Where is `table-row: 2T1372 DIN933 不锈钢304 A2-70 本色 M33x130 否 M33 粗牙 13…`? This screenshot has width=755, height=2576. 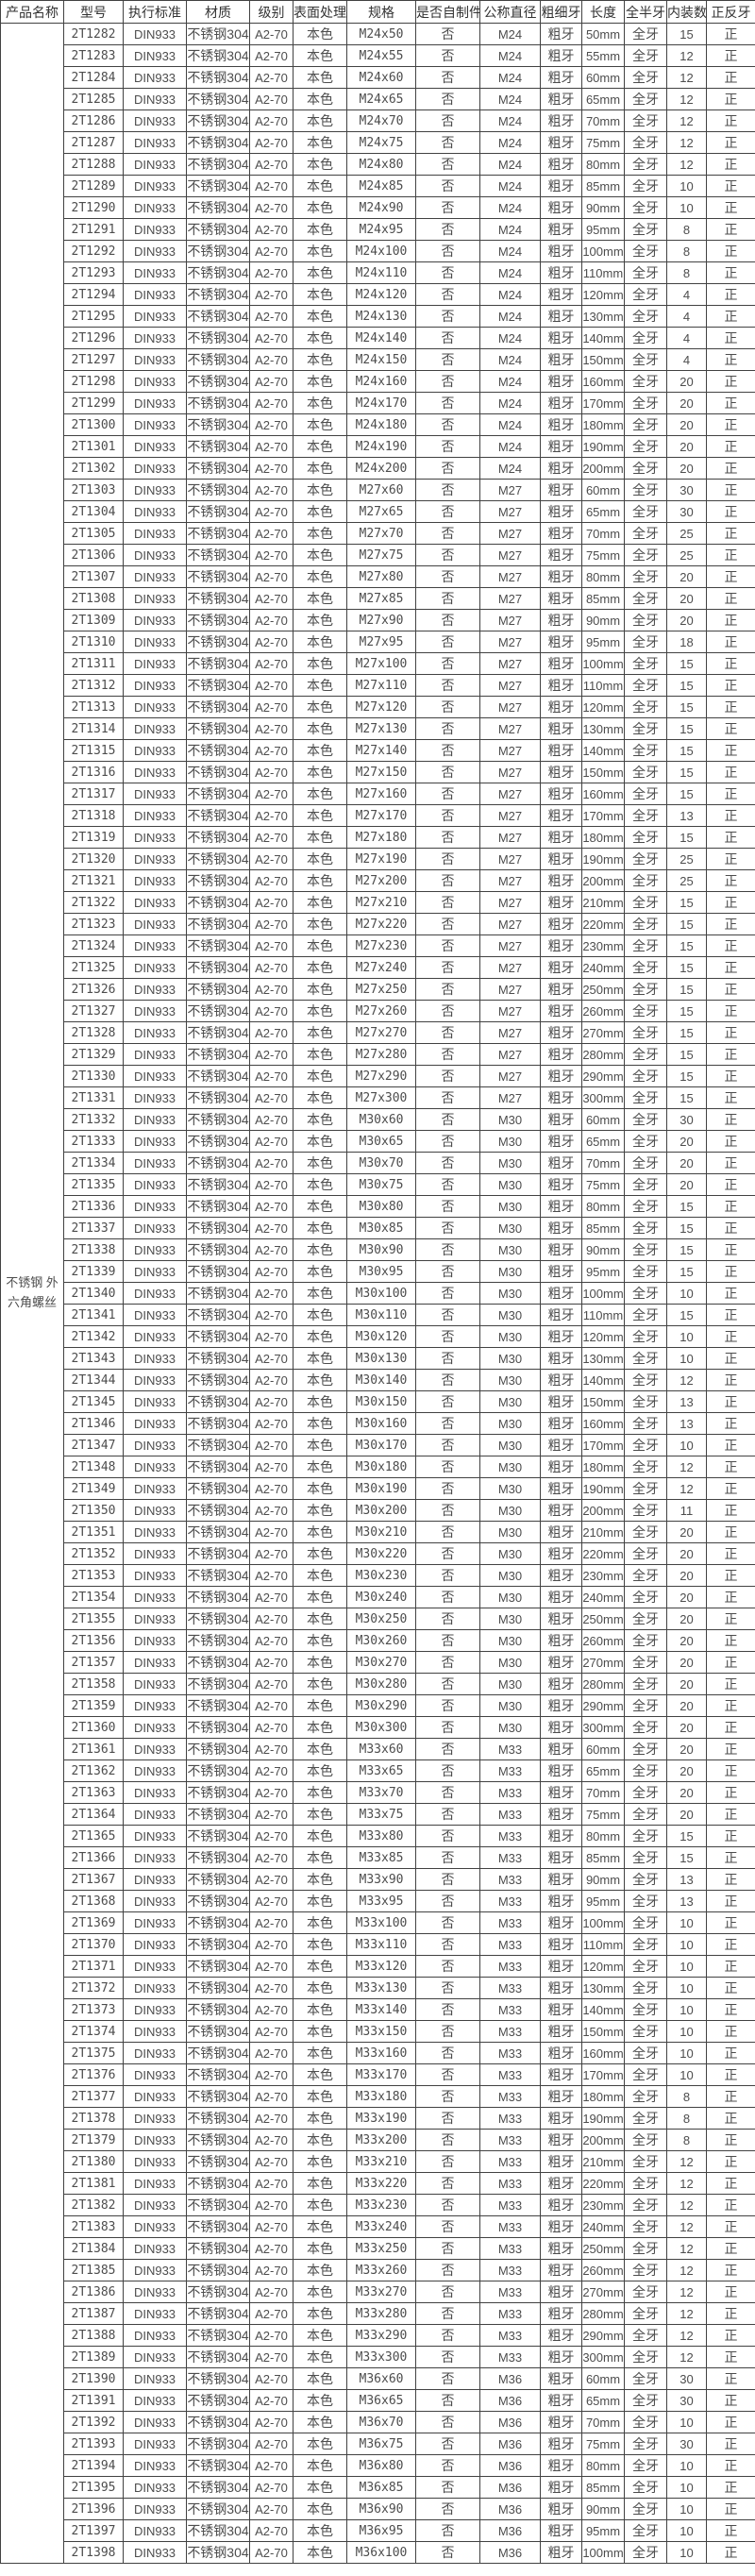 table-row: 2T1372 DIN933 不锈钢304 A2-70 本色 M33x130 否 M33 粗牙 13… is located at coordinates (378, 1988).